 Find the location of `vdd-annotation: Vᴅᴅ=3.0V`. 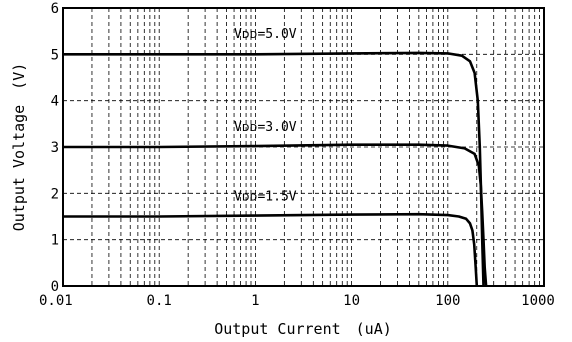

vdd-annotation: Vᴅᴅ=3.0V is located at coordinates (265, 127).